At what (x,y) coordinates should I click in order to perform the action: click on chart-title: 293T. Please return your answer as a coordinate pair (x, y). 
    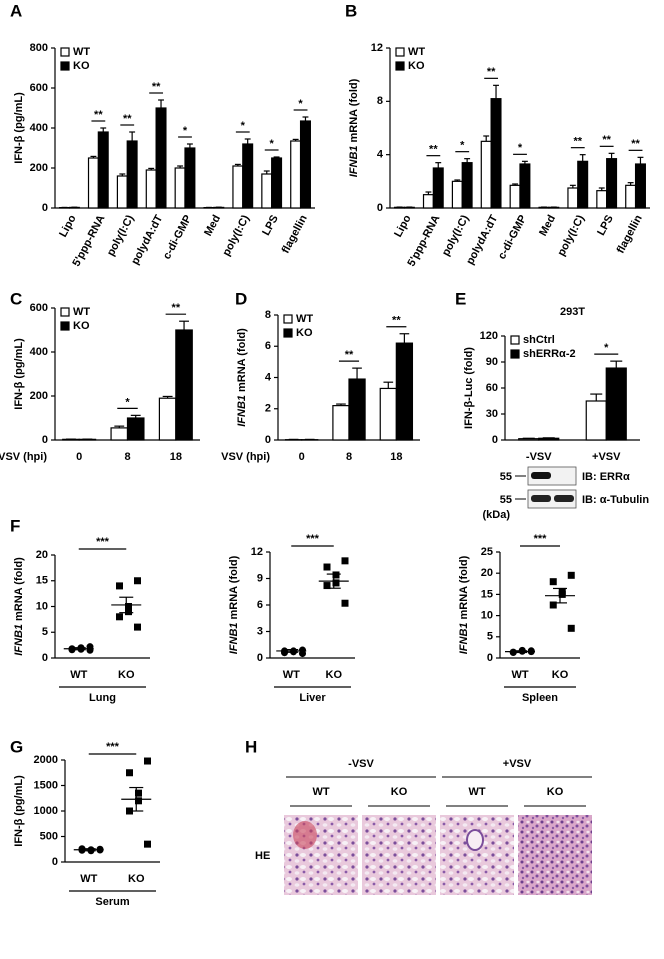
    Looking at the image, I should click on (572, 312).